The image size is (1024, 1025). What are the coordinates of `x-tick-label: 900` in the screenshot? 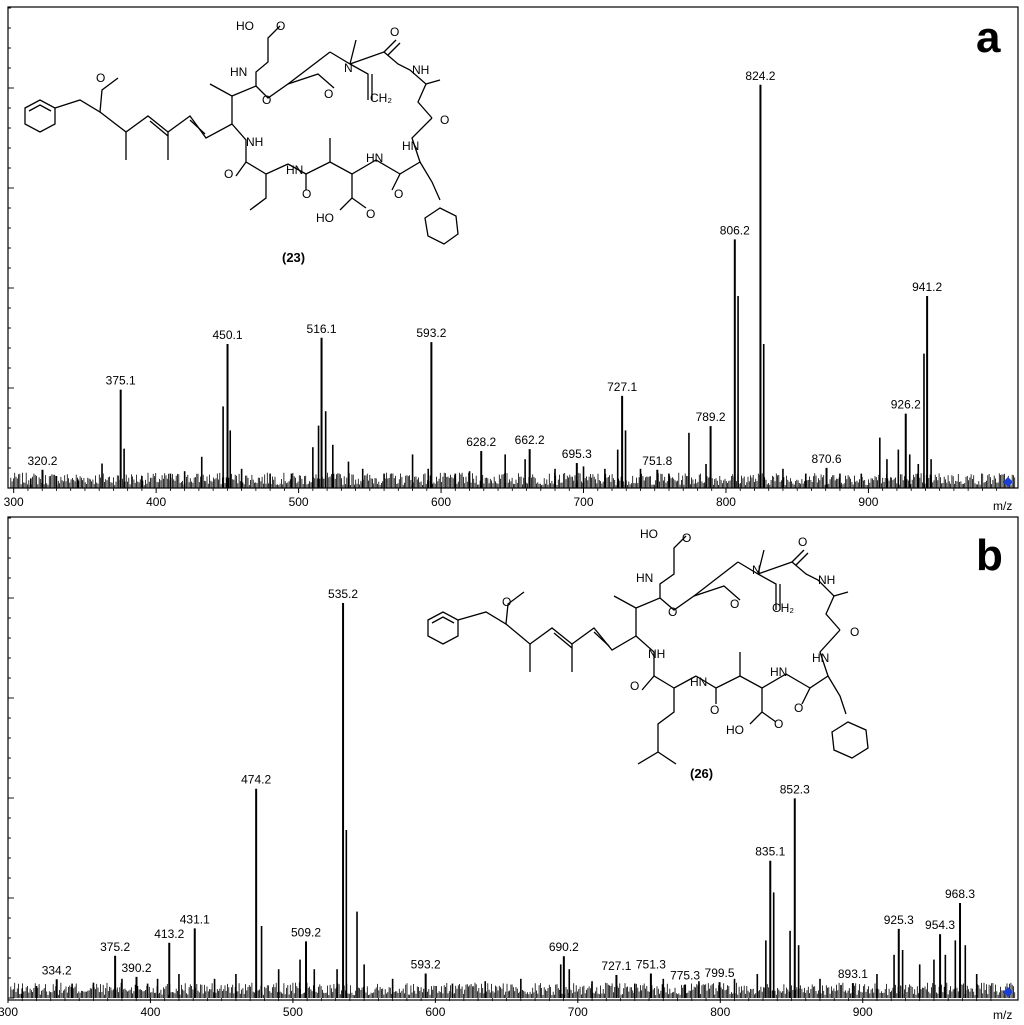 It's located at (868, 502).